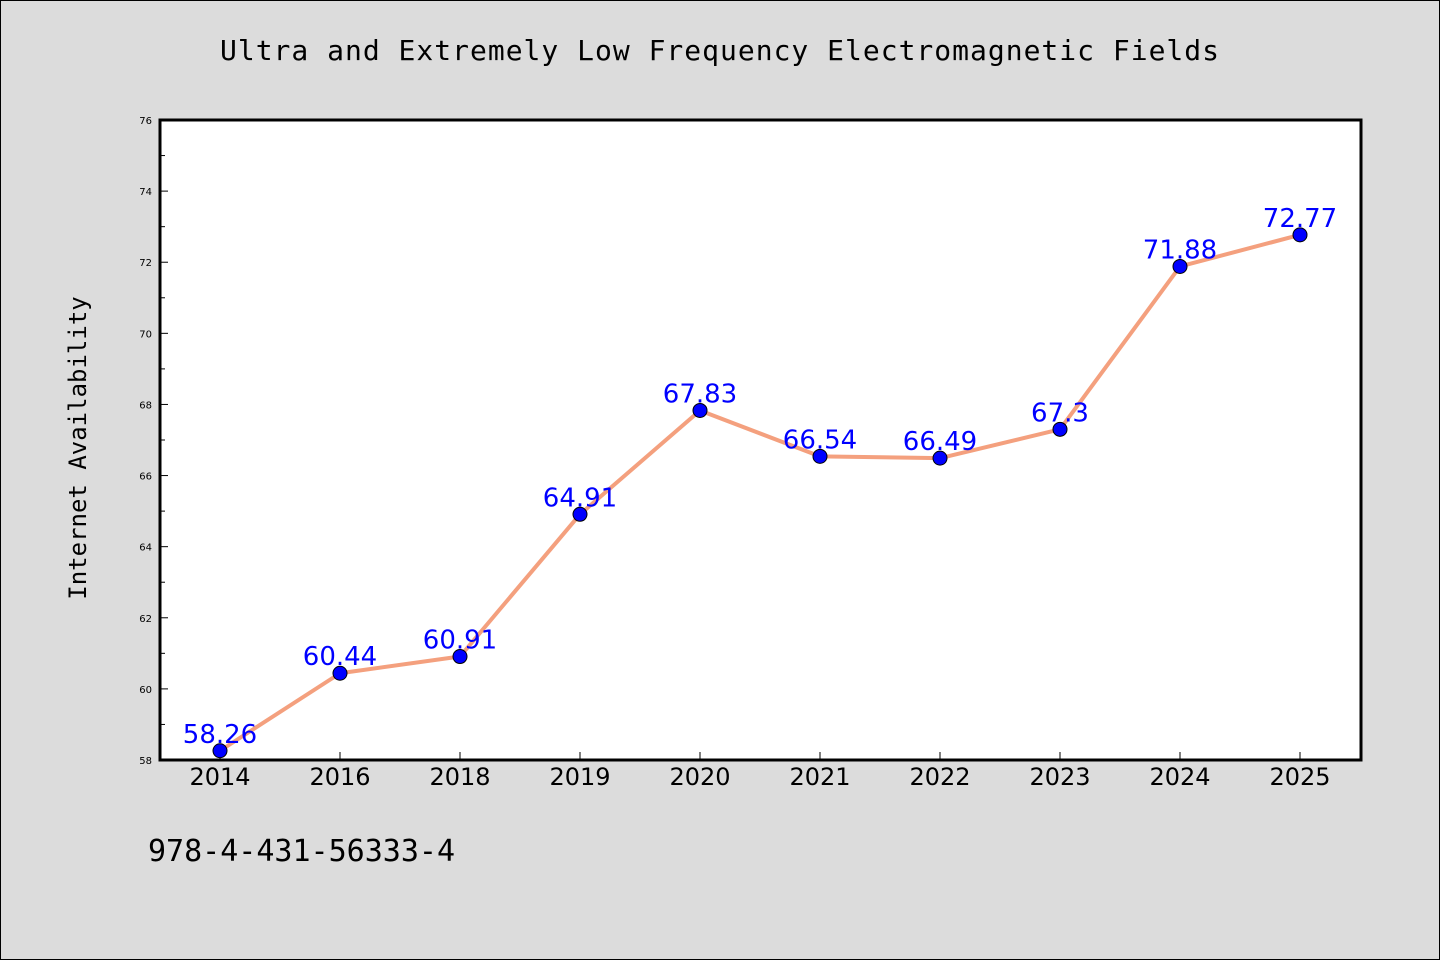 The height and width of the screenshot is (960, 1440). Describe the element at coordinates (940, 442) in the screenshot. I see `data-label: 66.49` at that location.